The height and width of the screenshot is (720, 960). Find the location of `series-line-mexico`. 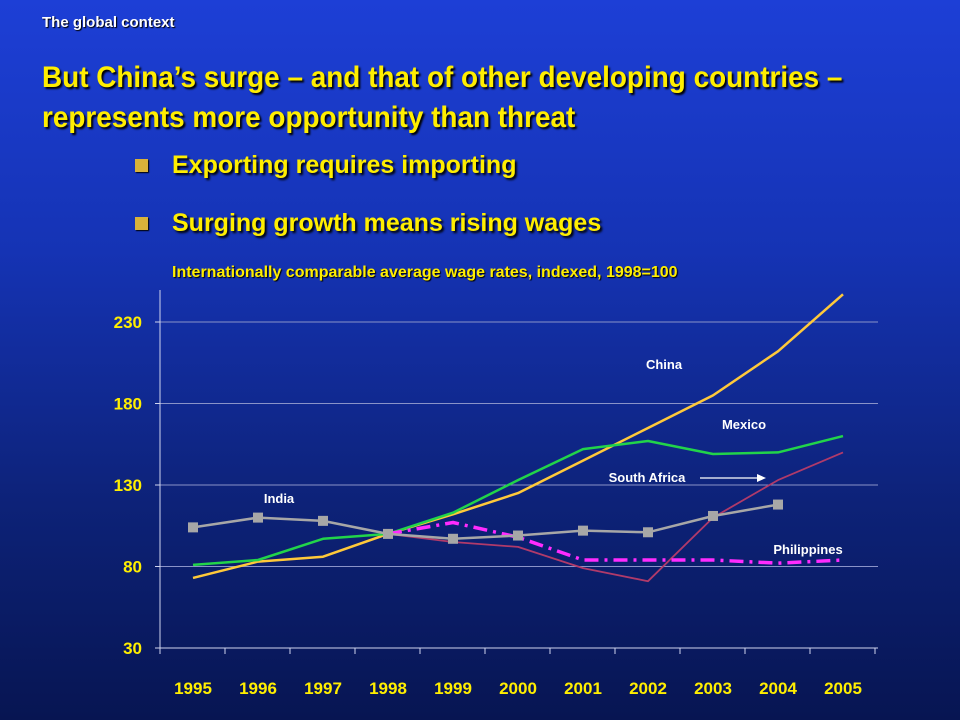

series-line-mexico is located at coordinates (518, 500).